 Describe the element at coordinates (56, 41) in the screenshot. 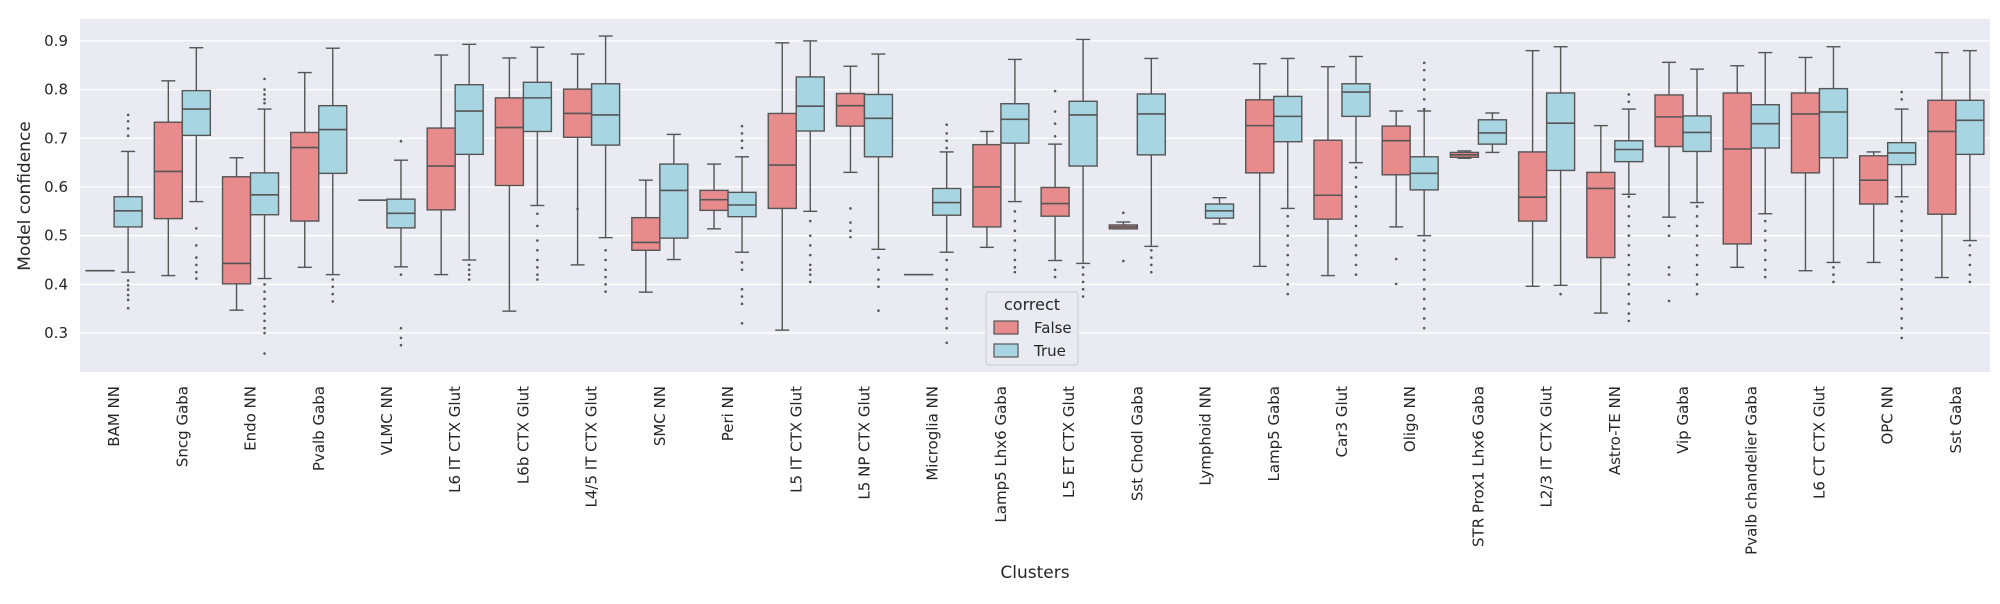

I see `y-tick-label: 0.9` at that location.